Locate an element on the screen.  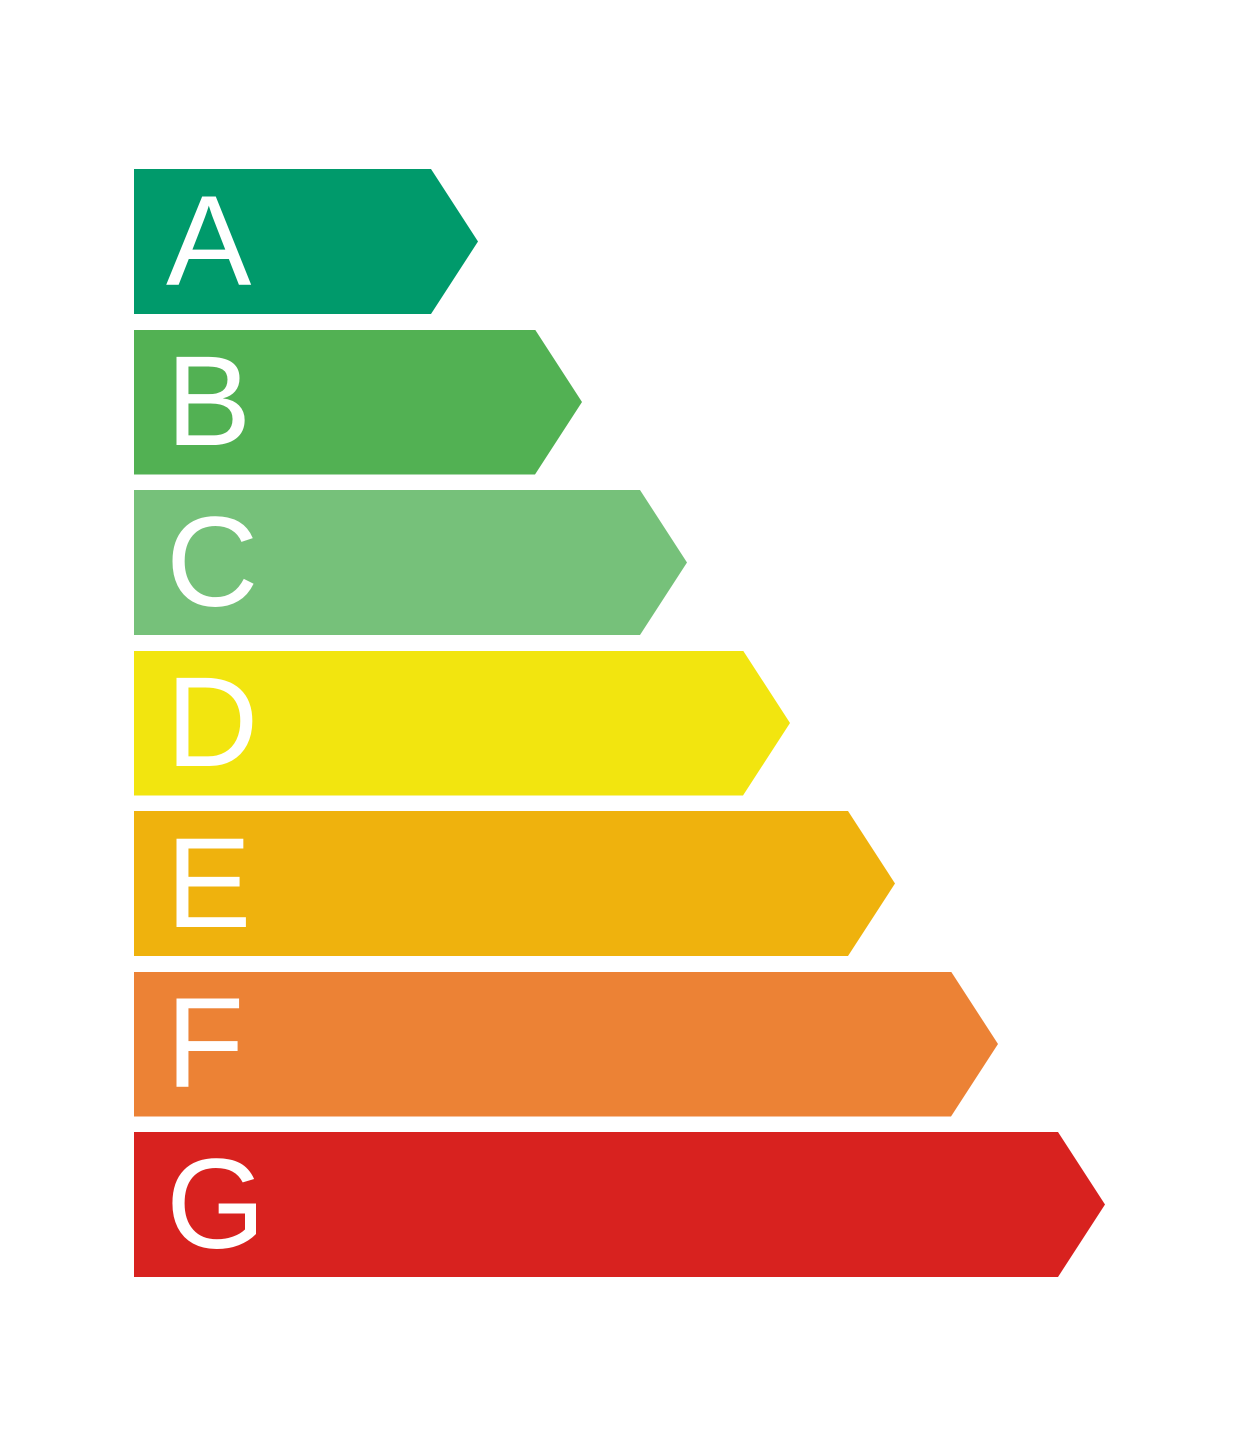
rating-letter-f: F is located at coordinates (205, 1043).